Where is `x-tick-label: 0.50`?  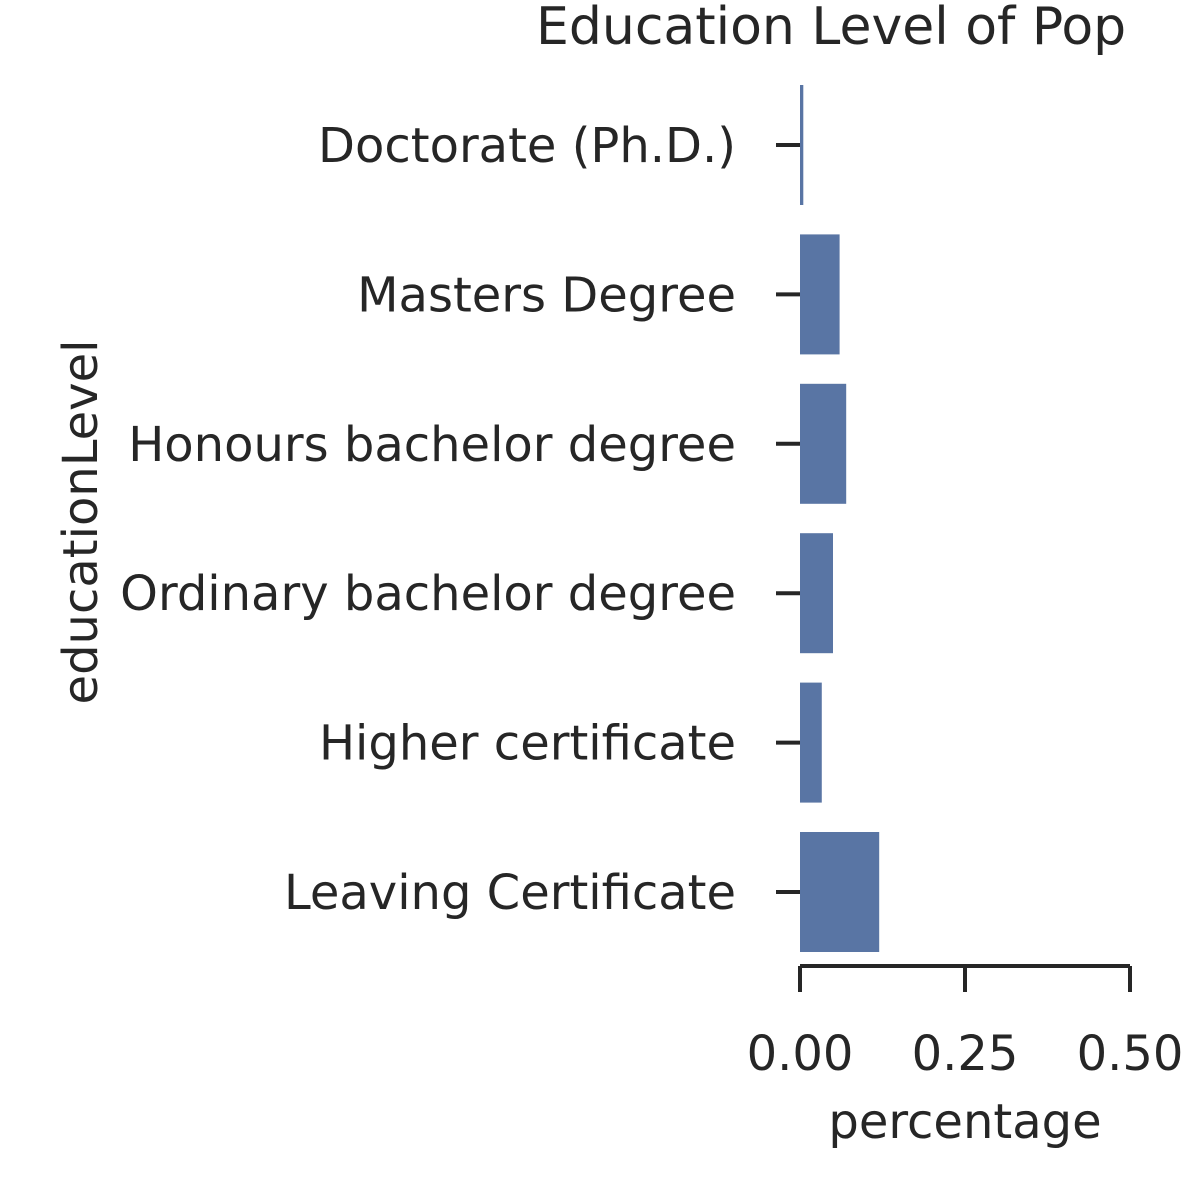
x-tick-label: 0.50 is located at coordinates (1130, 1054).